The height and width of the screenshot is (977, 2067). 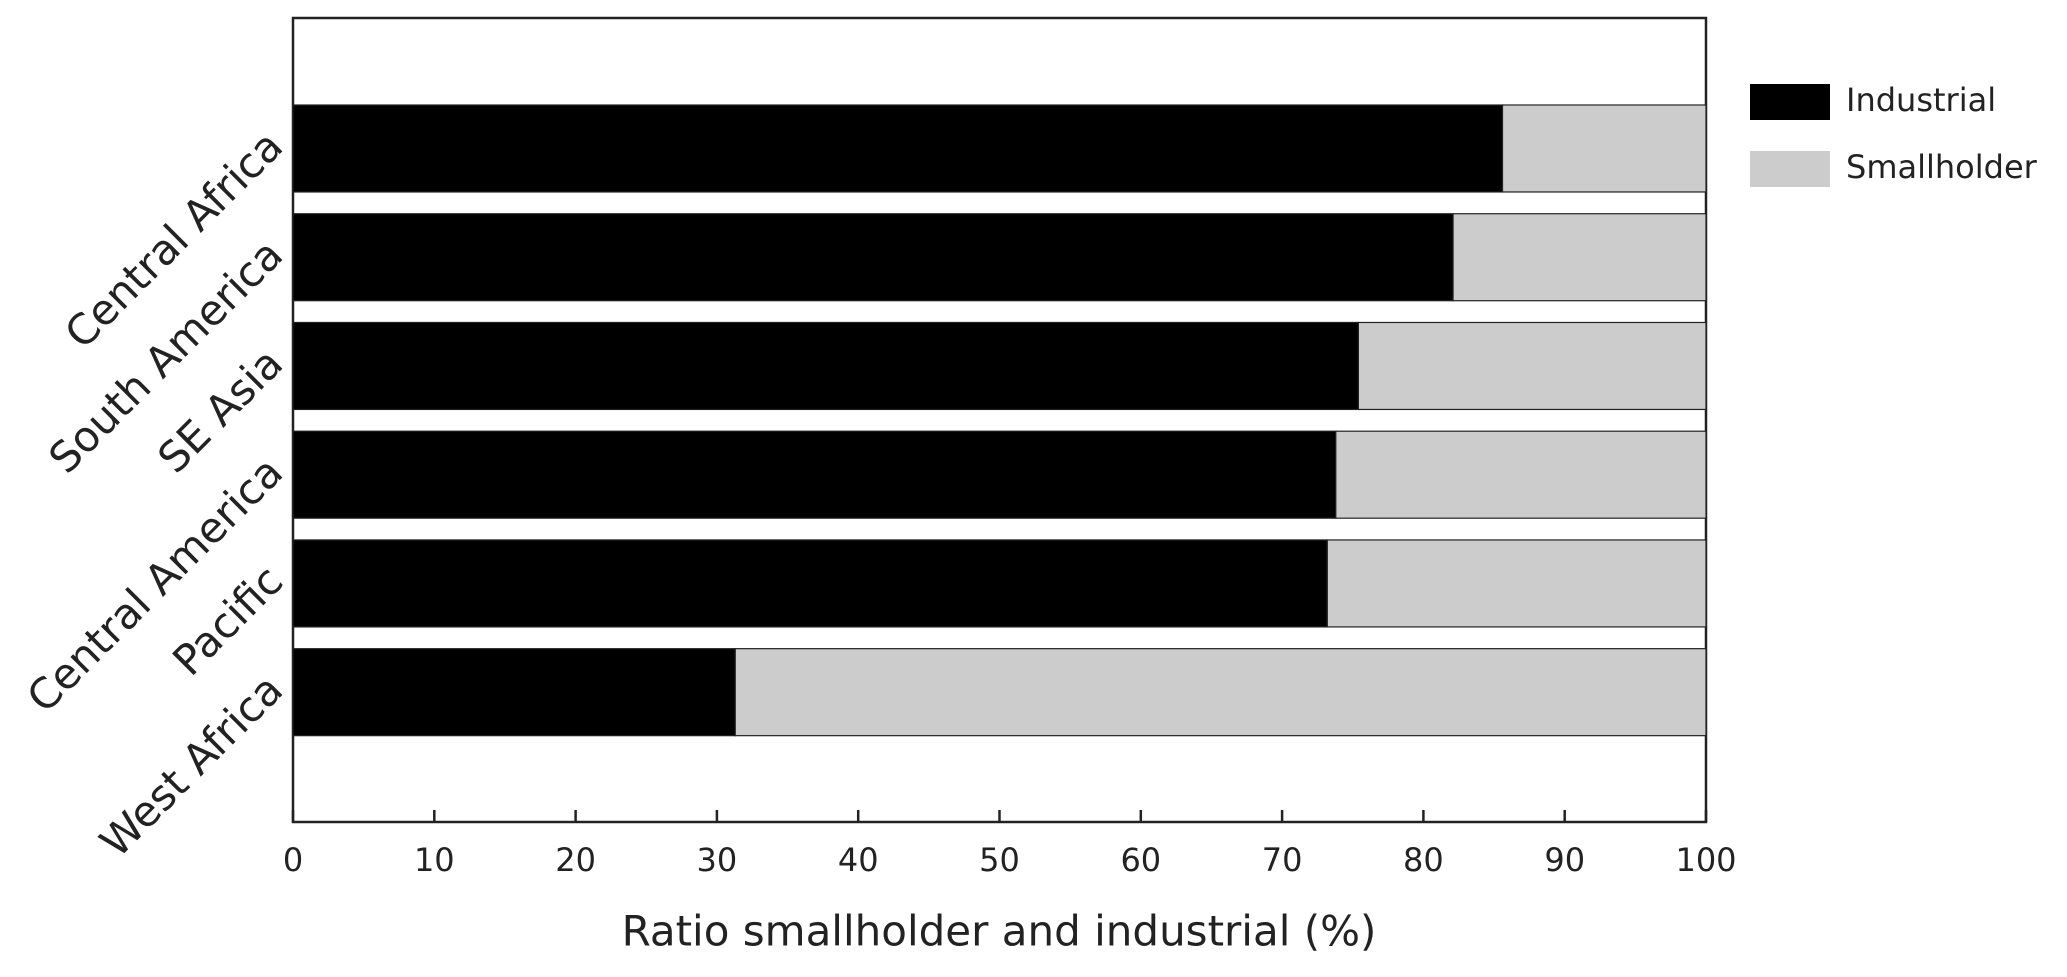 What do you see at coordinates (191, 766) in the screenshot?
I see `category-label: West Africa` at bounding box center [191, 766].